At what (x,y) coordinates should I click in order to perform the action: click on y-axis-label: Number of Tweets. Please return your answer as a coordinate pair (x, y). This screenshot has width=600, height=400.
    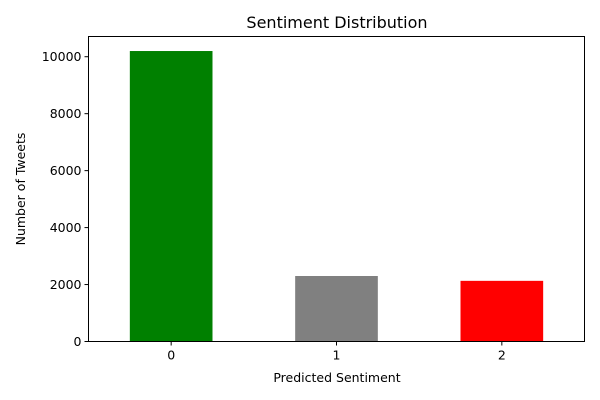
    Looking at the image, I should click on (20, 189).